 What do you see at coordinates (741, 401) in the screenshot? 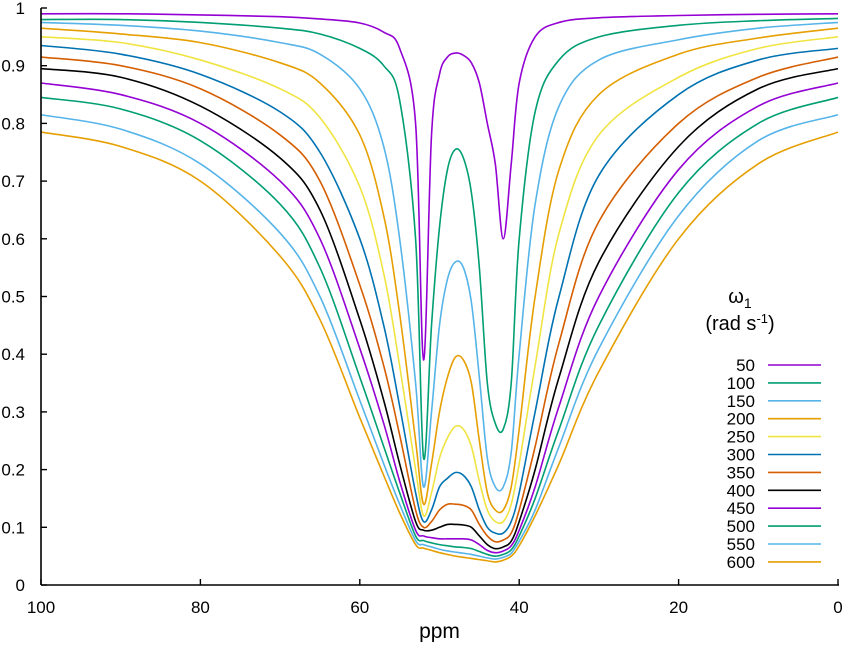
I see `legend-label-150: 150` at bounding box center [741, 401].